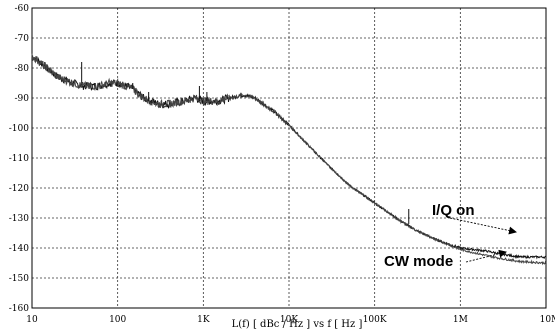 This screenshot has width=555, height=329. What do you see at coordinates (22, 69) in the screenshot?
I see `y-tick-label: -80` at bounding box center [22, 69].